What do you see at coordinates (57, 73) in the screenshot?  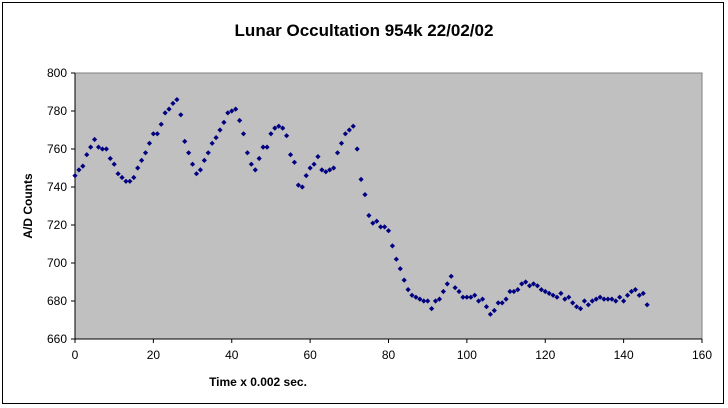 I see `y-tick-label: 800` at bounding box center [57, 73].